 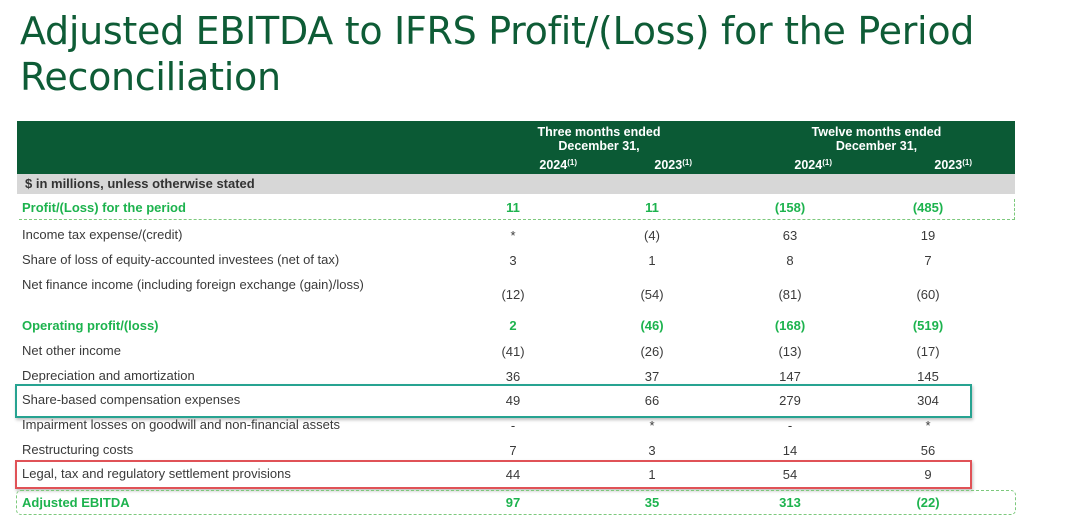 I want to click on row-value: (81), so click(x=790, y=294).